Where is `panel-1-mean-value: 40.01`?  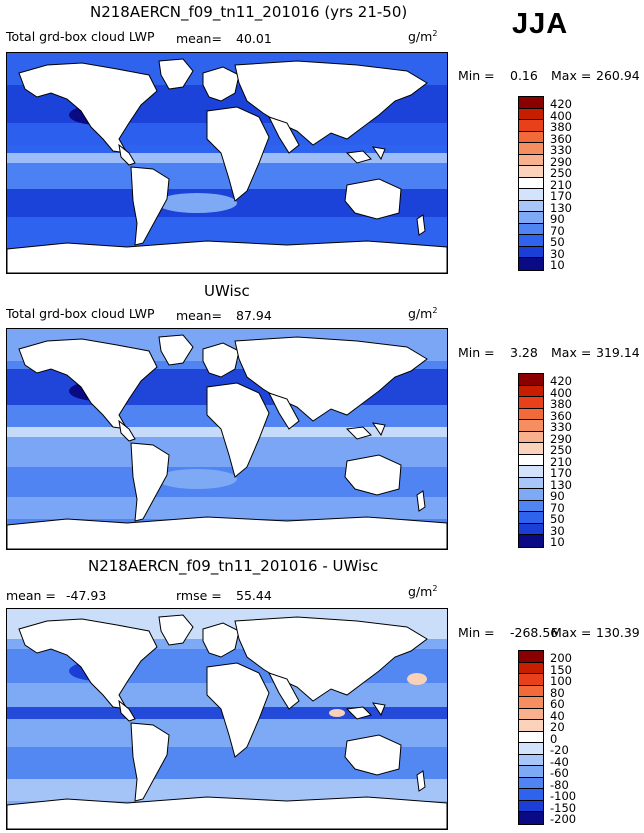
panel-1-mean-value: 40.01 is located at coordinates (254, 38).